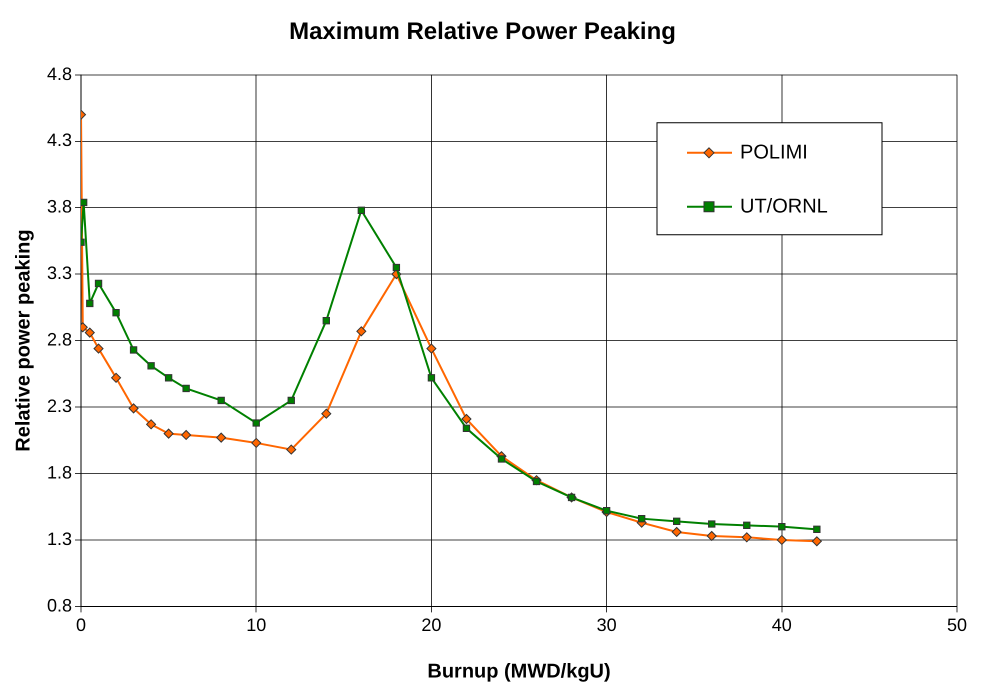 This screenshot has width=985, height=698. I want to click on y-tick-label: 3.3, so click(59, 273).